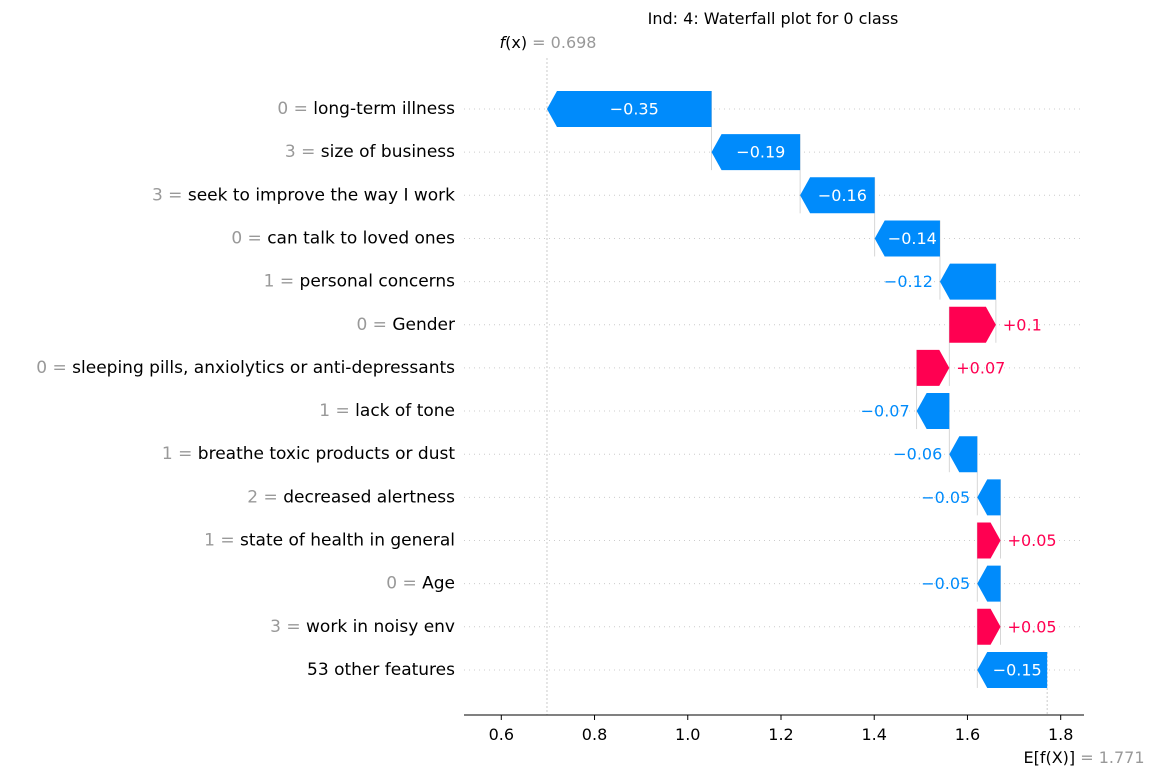  What do you see at coordinates (873, 734) in the screenshot?
I see `x-tick-label: 1.4` at bounding box center [873, 734].